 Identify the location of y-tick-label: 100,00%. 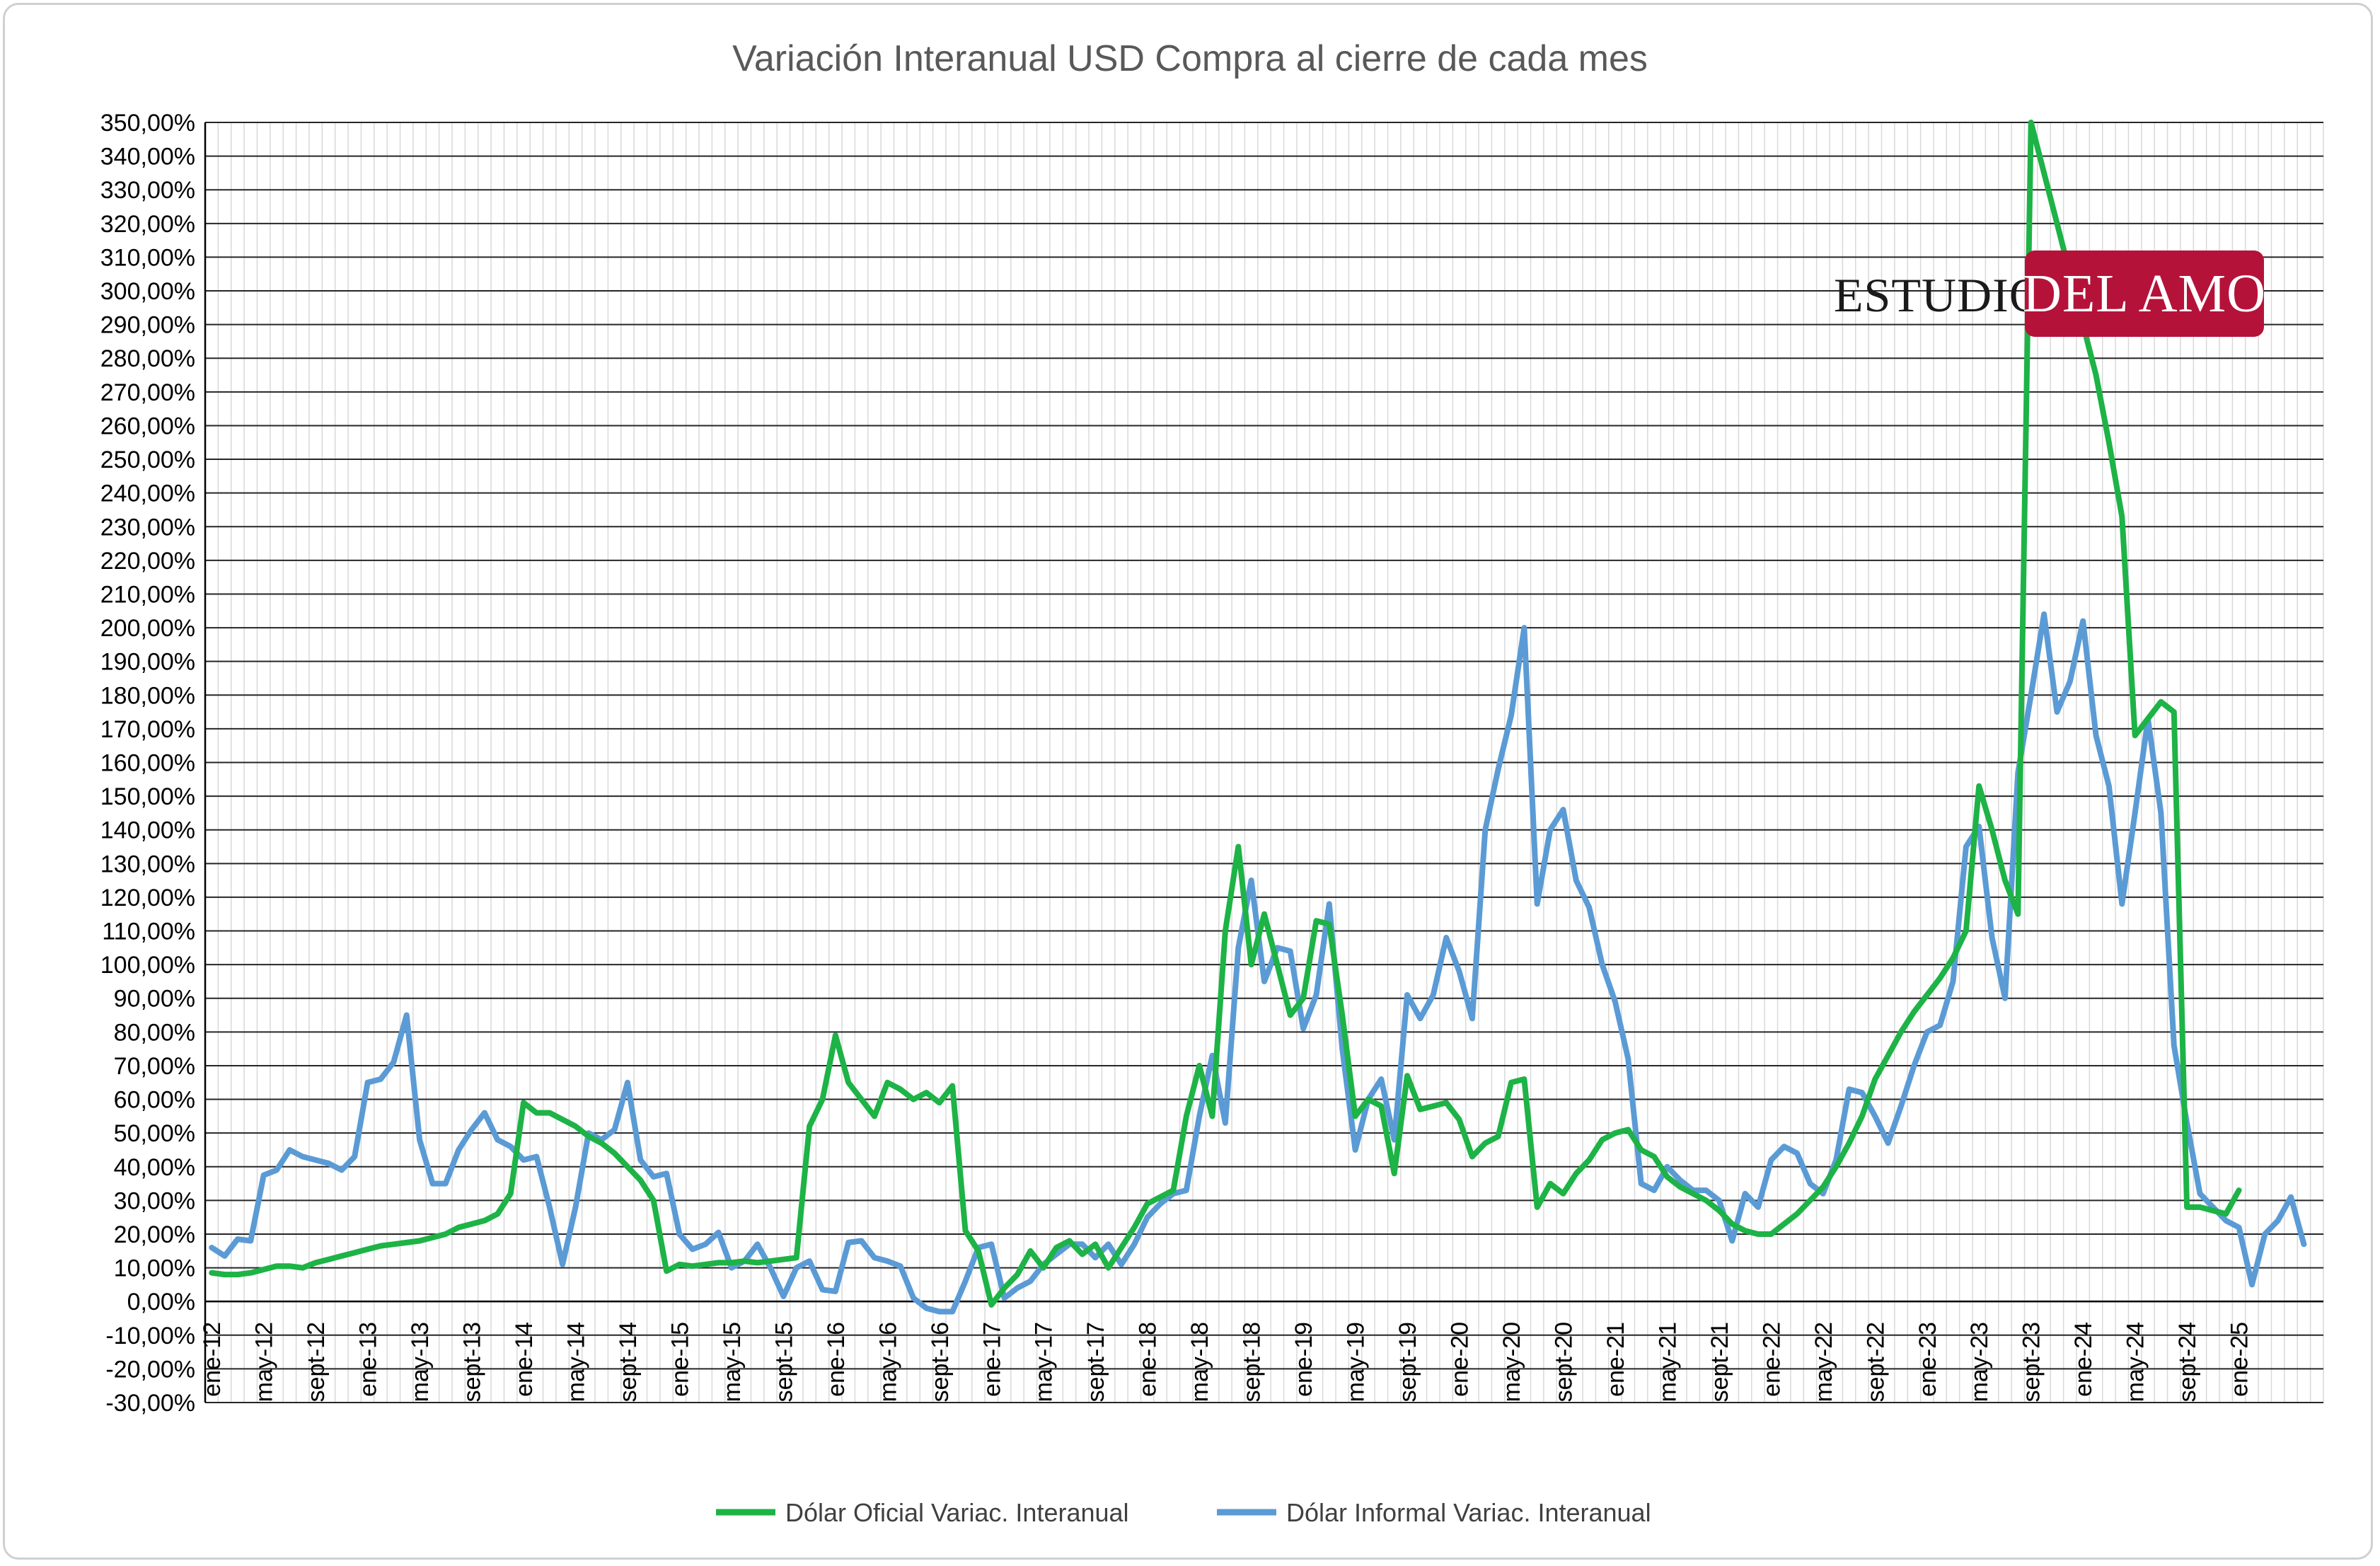
(147, 965).